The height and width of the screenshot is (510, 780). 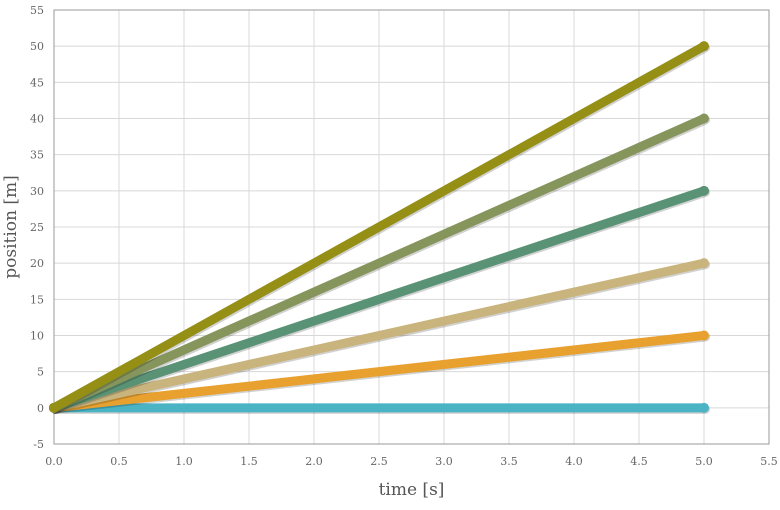 I want to click on x-tick-label: 5.5, so click(x=769, y=461).